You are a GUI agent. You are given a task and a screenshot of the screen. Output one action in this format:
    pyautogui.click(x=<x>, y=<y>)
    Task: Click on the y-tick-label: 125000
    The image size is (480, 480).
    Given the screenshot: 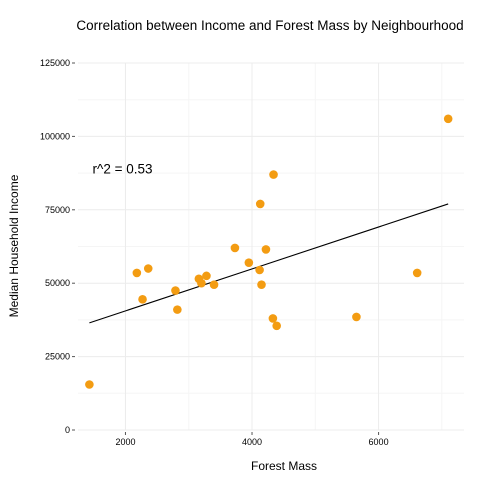 What is the action you would take?
    pyautogui.click(x=55, y=63)
    